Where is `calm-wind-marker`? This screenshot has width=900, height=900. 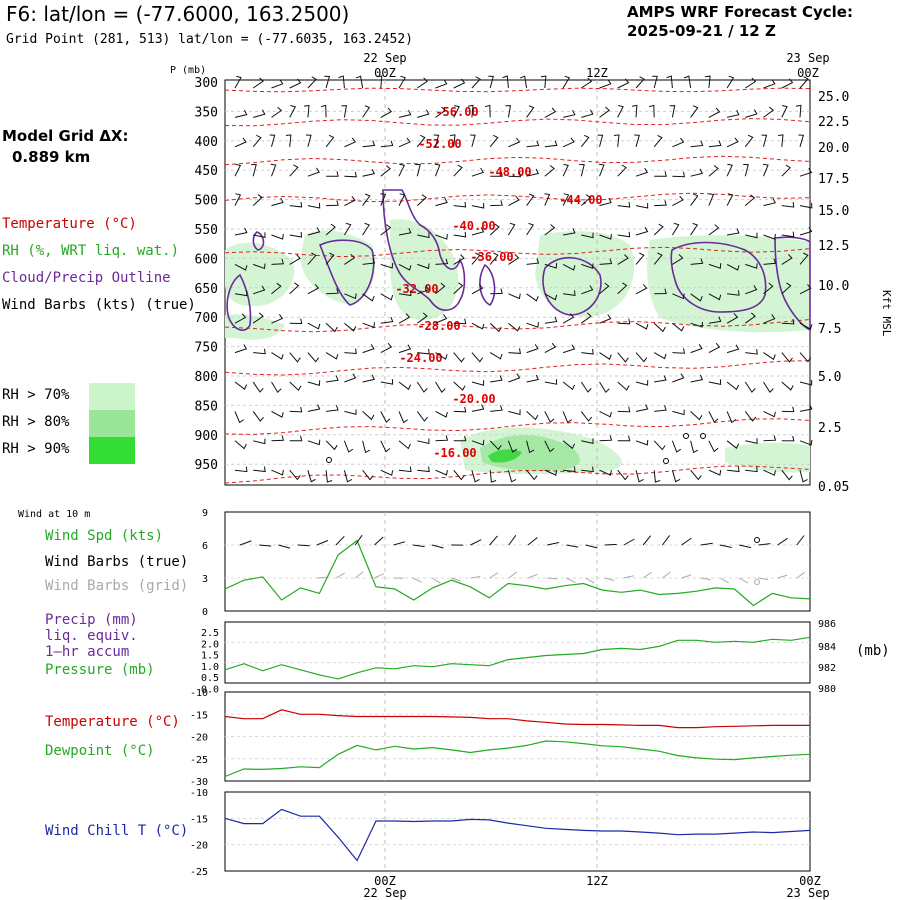
calm-wind-marker is located at coordinates (757, 582).